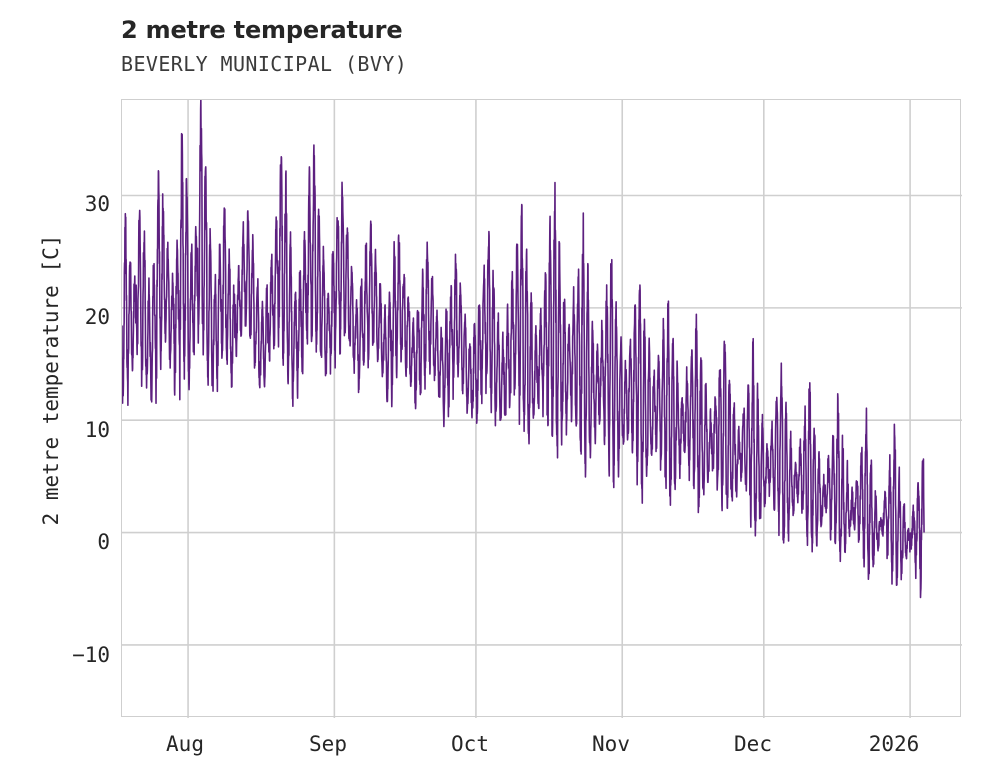  Describe the element at coordinates (611, 744) in the screenshot. I see `x-tick-nov: Nov` at that location.